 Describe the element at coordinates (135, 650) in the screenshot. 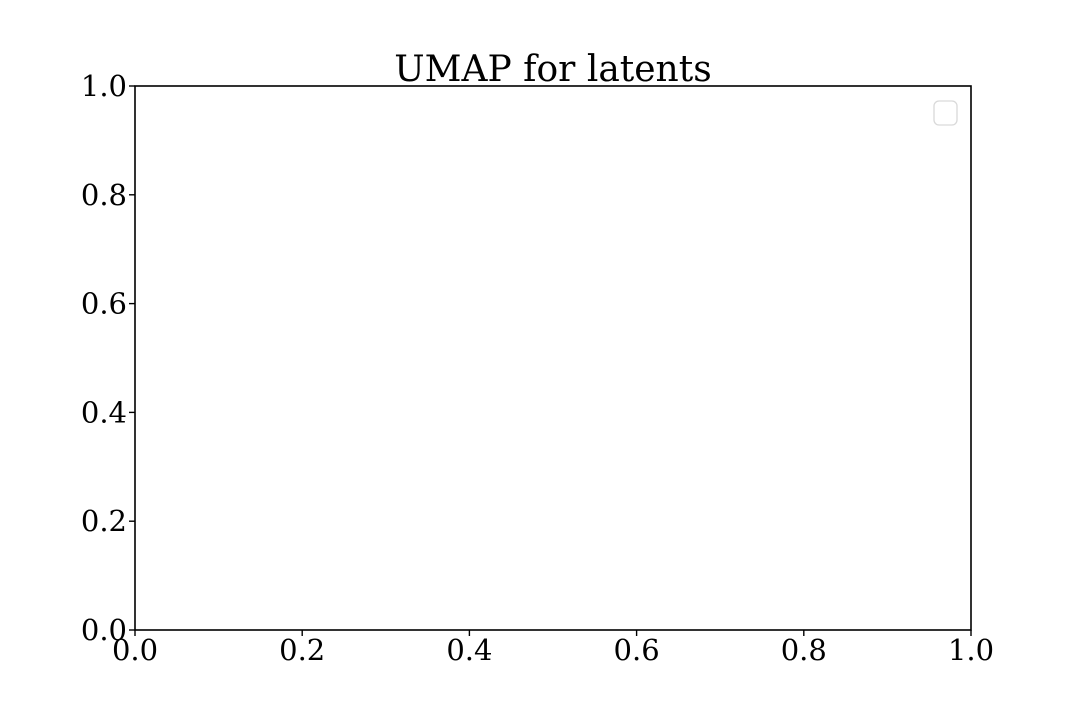

I see `x-tick-label: 0.0` at that location.